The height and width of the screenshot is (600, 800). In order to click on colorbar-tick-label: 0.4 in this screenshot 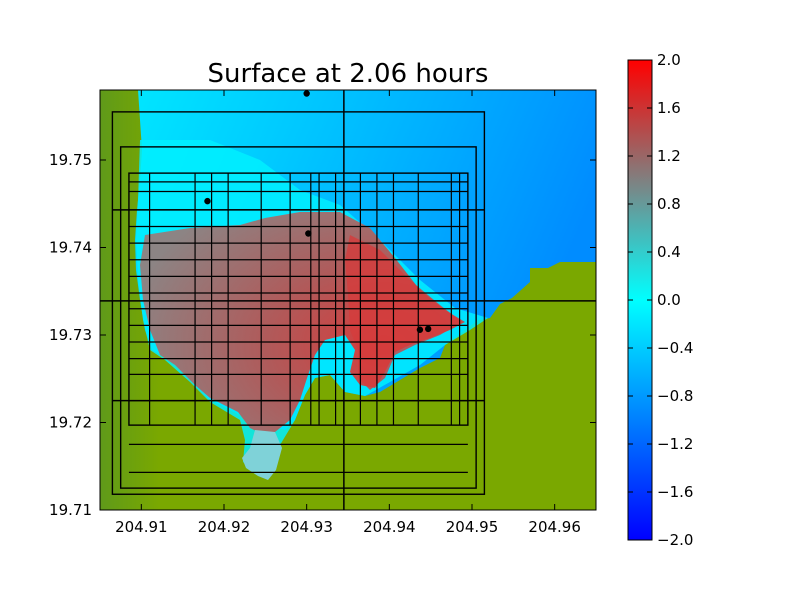, I will do `click(669, 252)`.